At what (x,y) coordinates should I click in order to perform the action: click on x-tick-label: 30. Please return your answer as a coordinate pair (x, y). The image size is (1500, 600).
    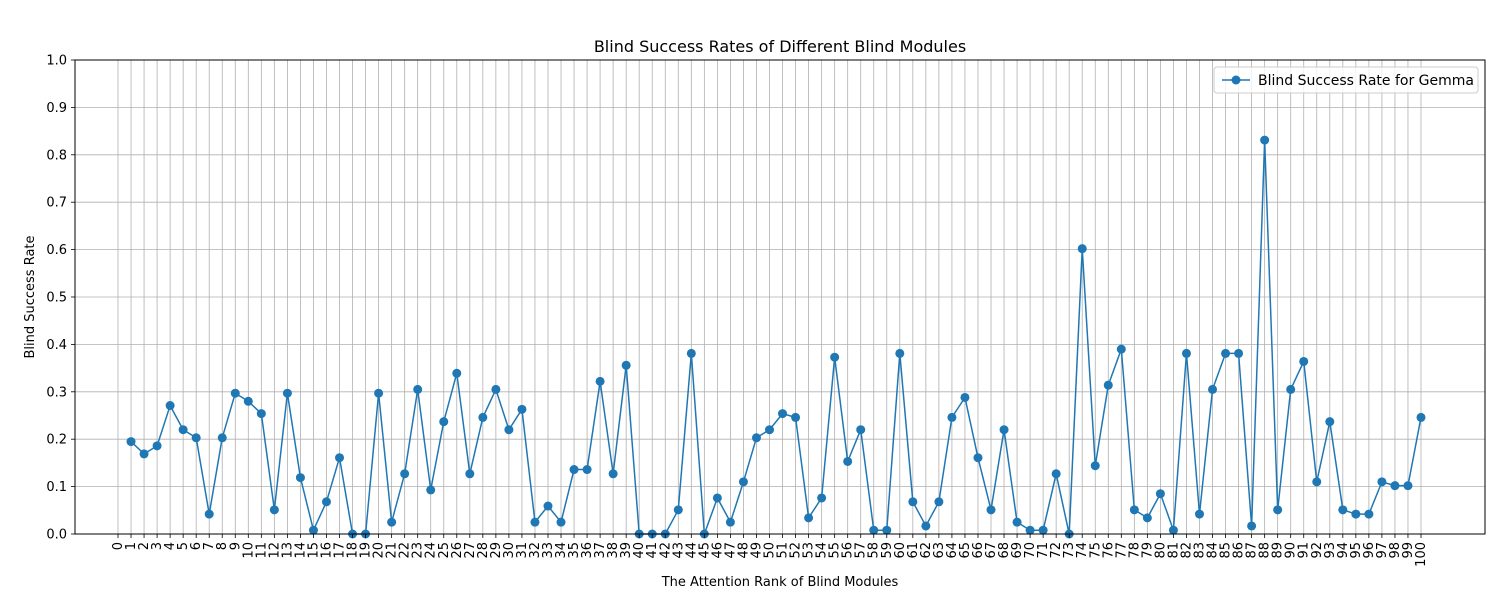
    Looking at the image, I should click on (509, 550).